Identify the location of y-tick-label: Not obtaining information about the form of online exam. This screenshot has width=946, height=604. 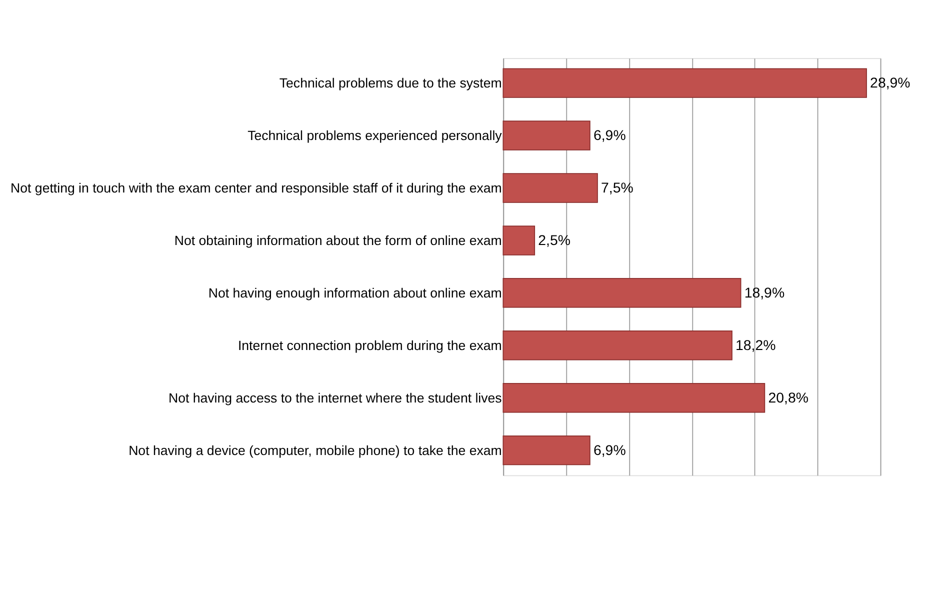
(338, 240).